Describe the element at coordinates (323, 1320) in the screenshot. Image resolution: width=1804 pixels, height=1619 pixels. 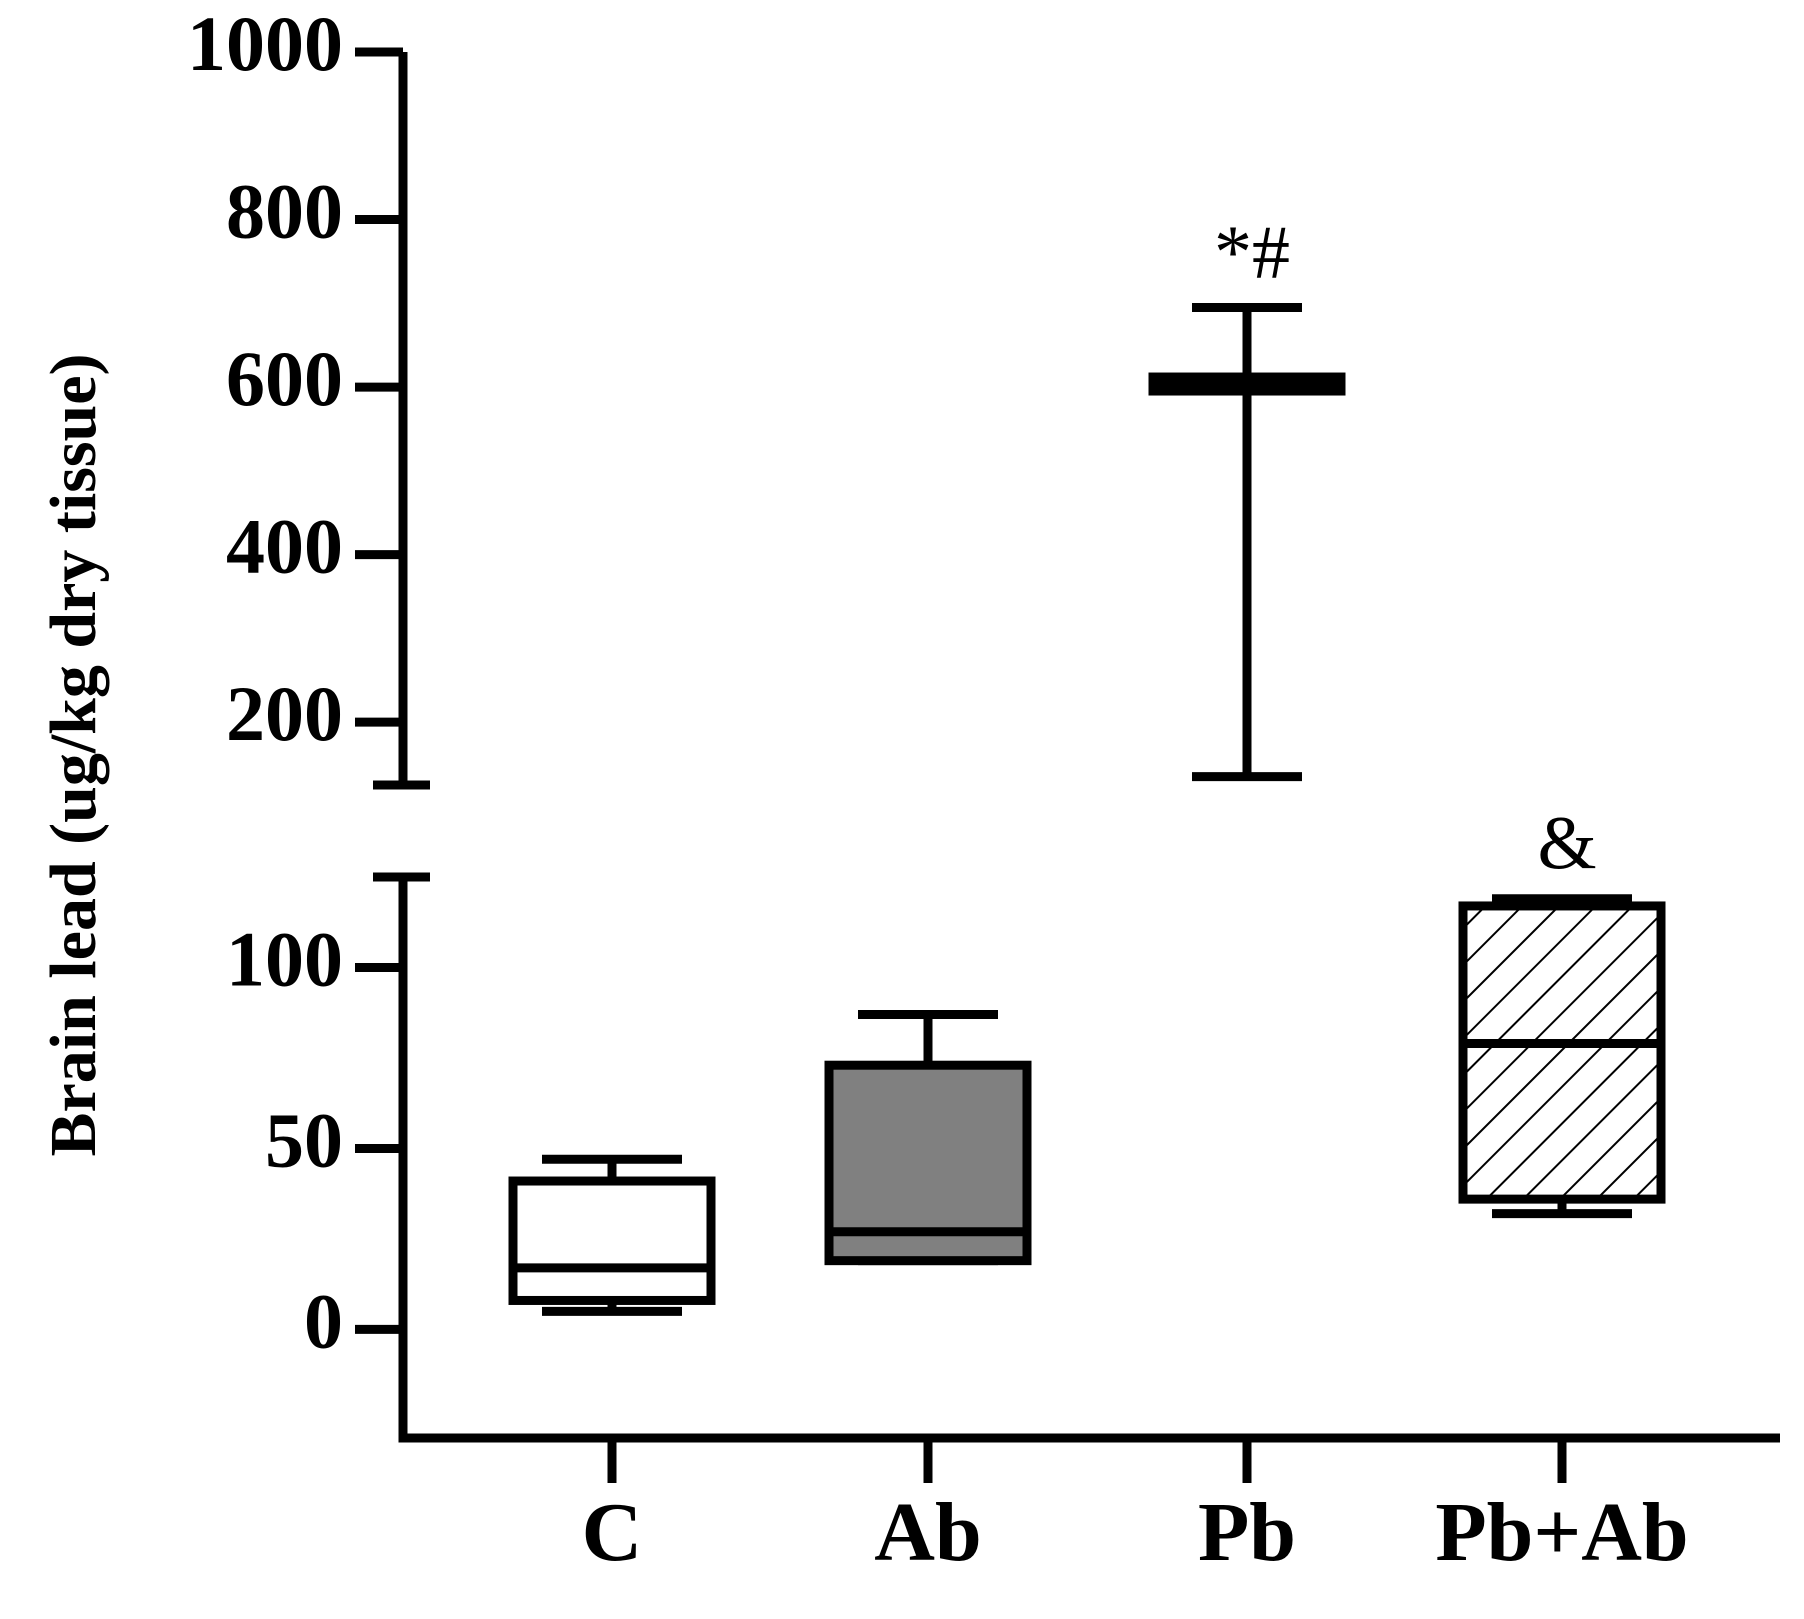
I see `y-tick-label: 0` at that location.